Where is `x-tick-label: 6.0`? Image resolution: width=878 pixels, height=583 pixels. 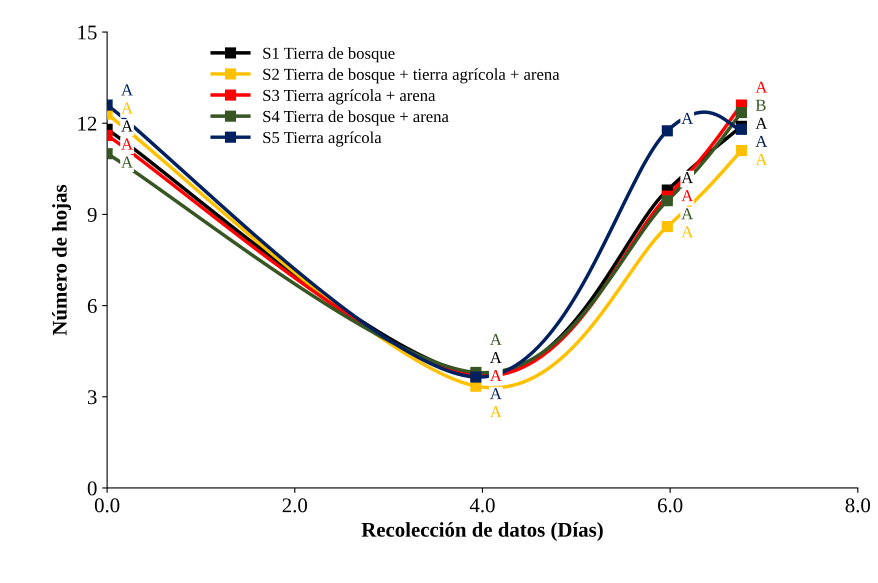 x-tick-label: 6.0 is located at coordinates (670, 505).